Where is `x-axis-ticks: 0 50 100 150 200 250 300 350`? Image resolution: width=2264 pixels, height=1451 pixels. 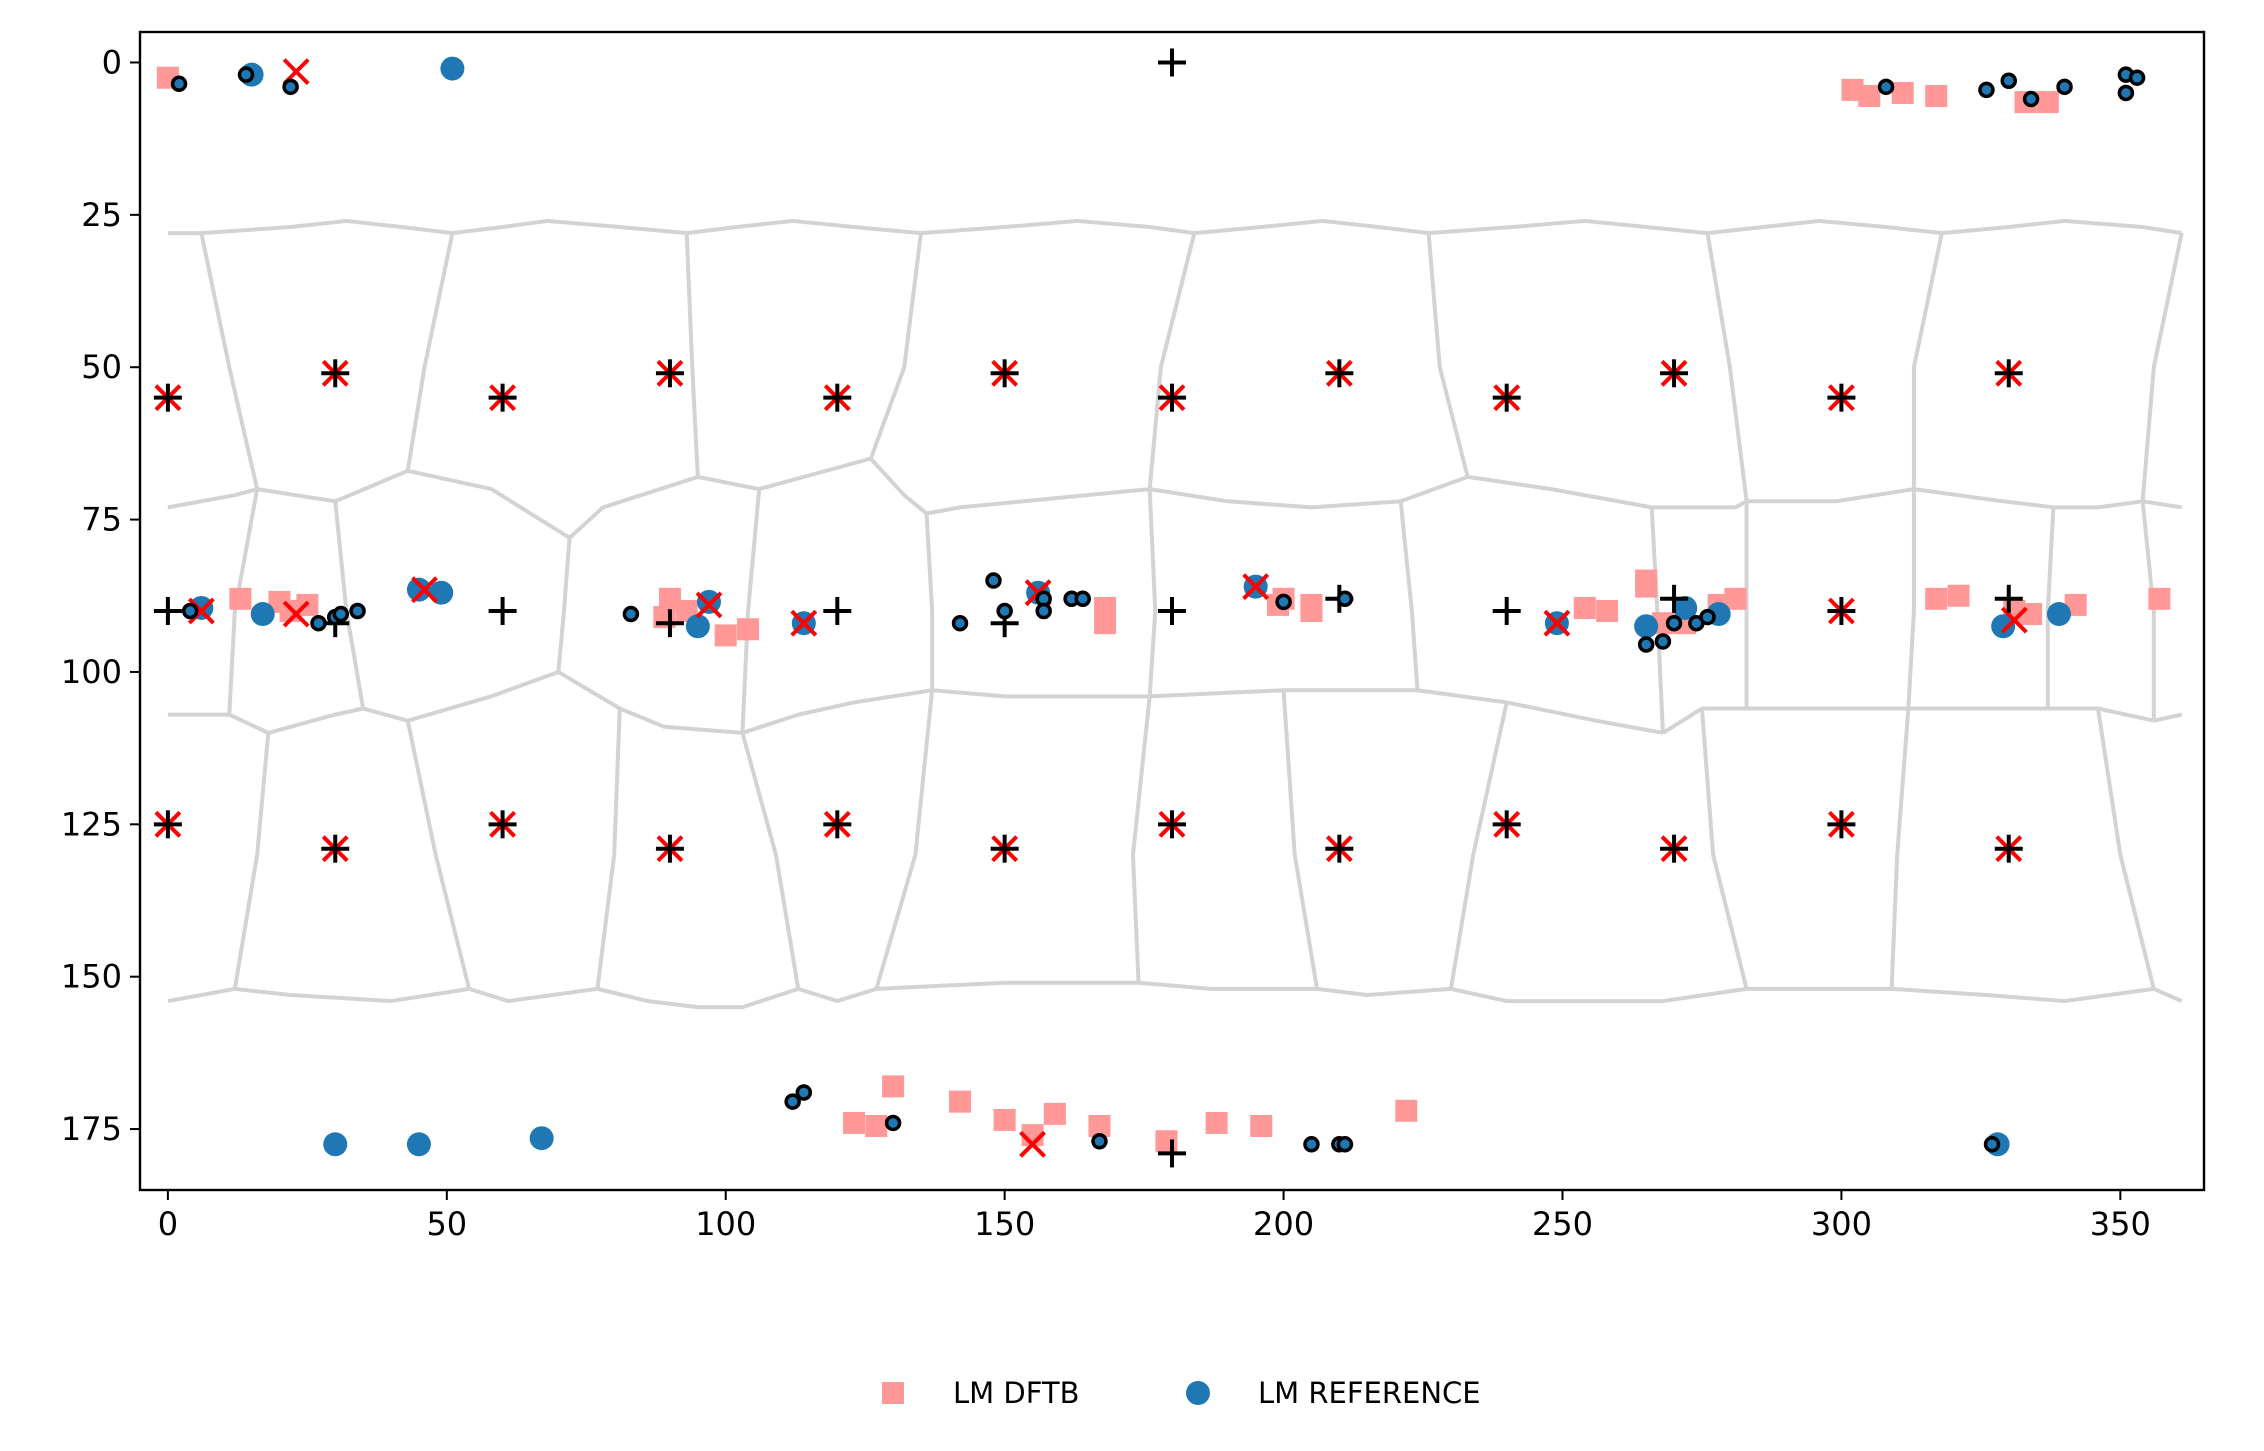 x-axis-ticks: 0 50 100 150 200 250 300 350 is located at coordinates (1154, 1216).